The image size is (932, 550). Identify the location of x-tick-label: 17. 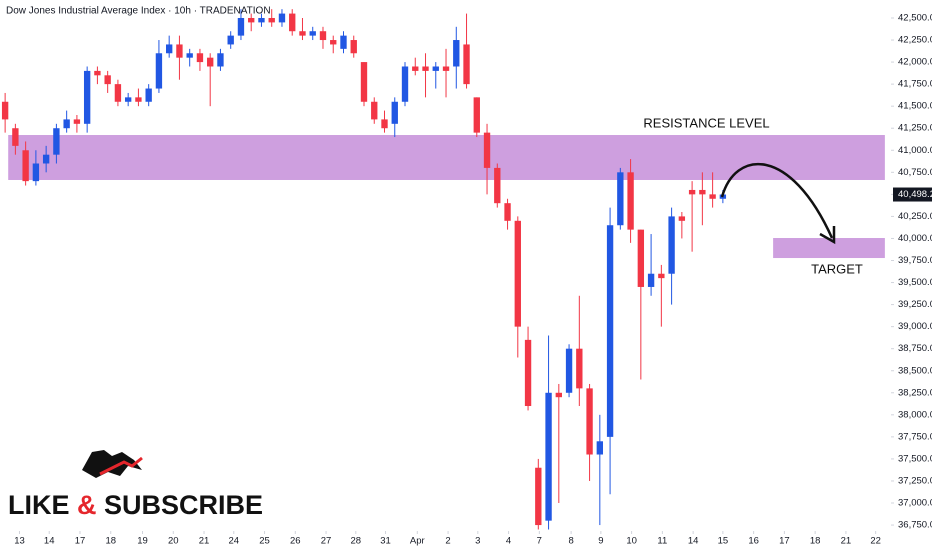
(784, 541).